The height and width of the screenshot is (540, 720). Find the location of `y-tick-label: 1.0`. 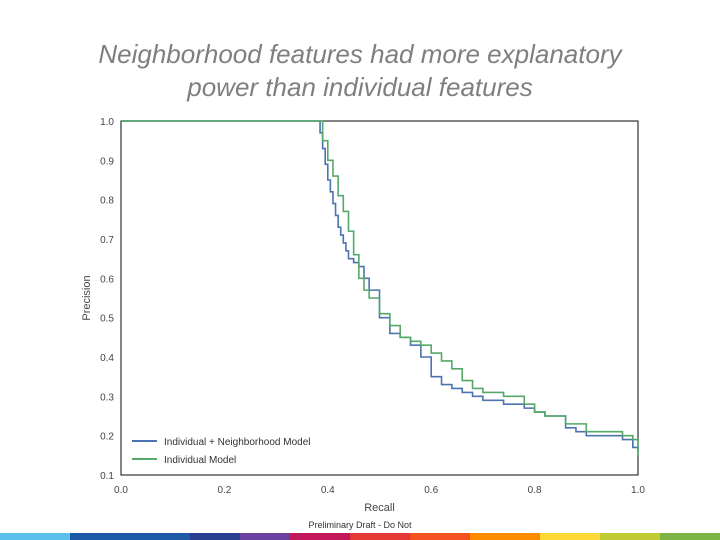

y-tick-label: 1.0 is located at coordinates (107, 122).